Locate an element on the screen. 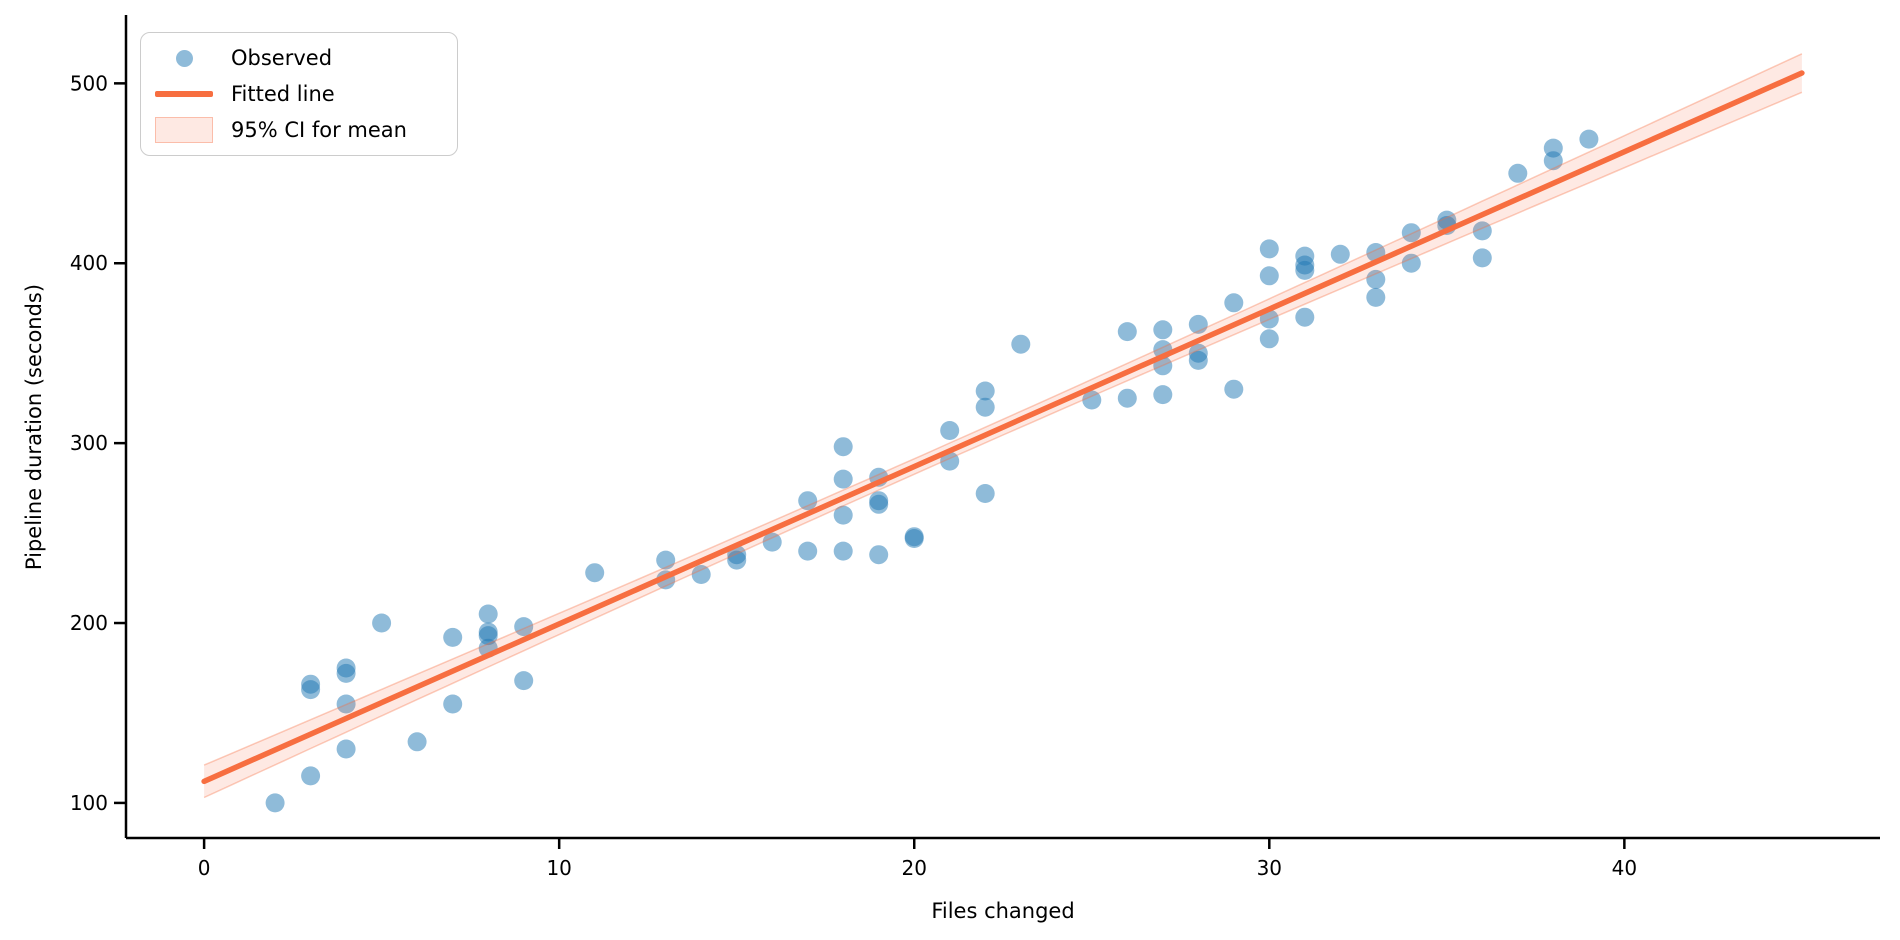 The image size is (1900, 940). legend-label: Fitted line is located at coordinates (283, 94).